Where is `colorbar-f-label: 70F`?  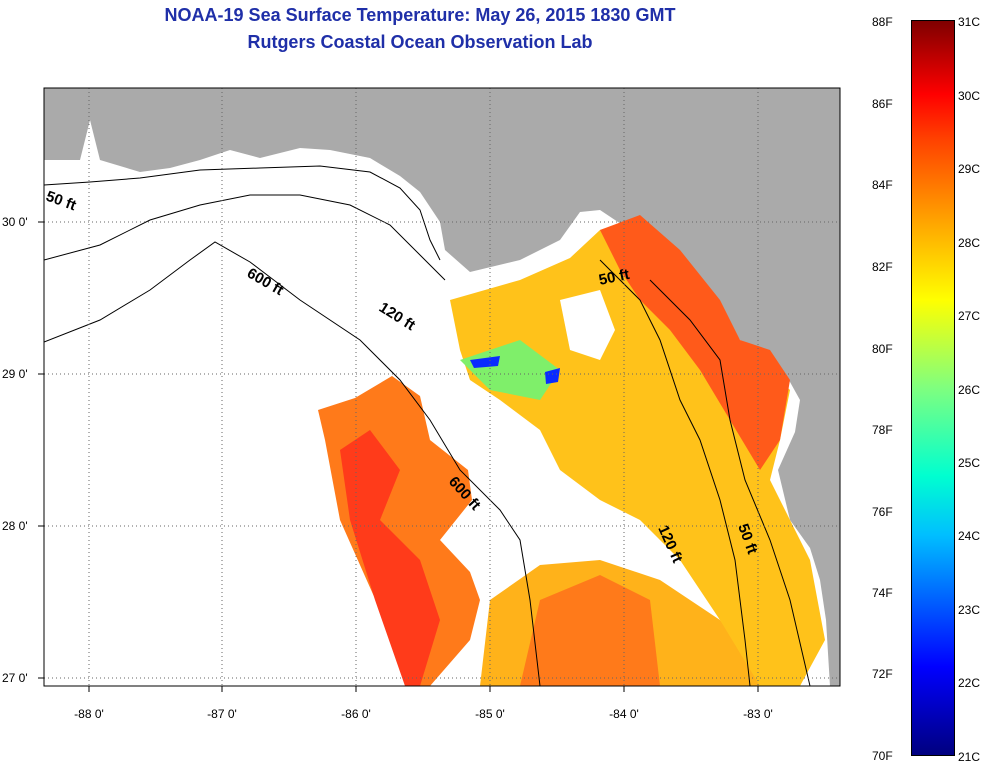
colorbar-f-label: 70F is located at coordinates (882, 756).